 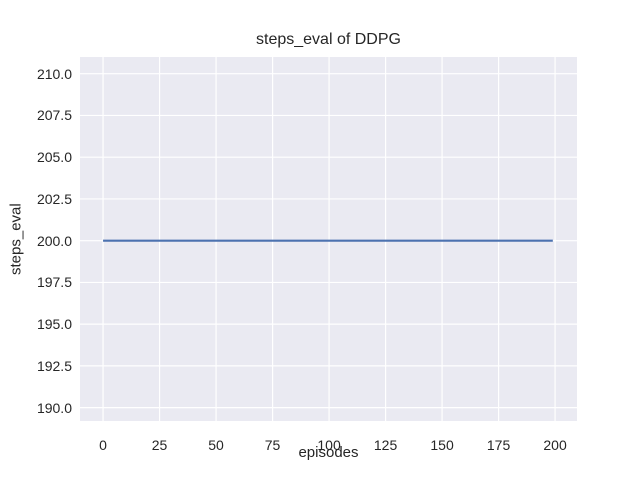 I want to click on y-tick-label: 197.5, so click(x=54, y=282).